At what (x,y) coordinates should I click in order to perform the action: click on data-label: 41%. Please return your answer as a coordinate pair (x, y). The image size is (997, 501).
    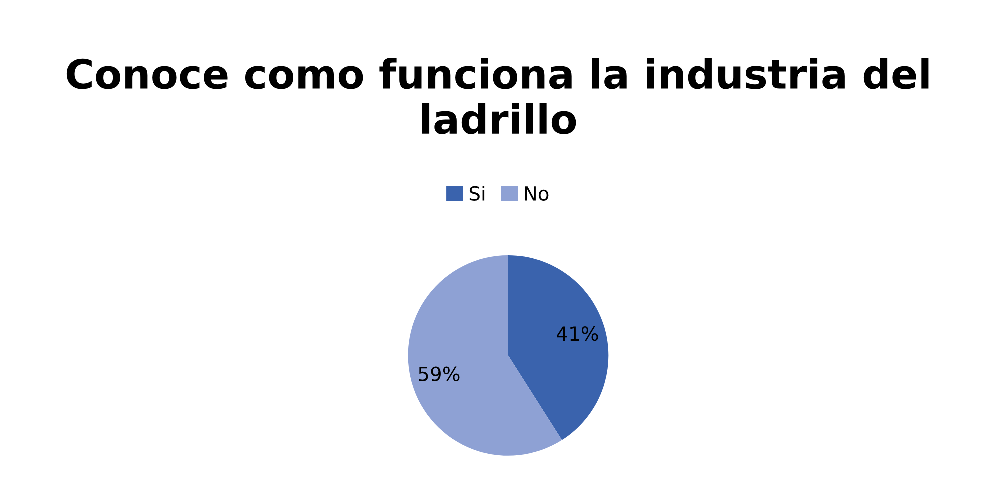
    Looking at the image, I should click on (577, 334).